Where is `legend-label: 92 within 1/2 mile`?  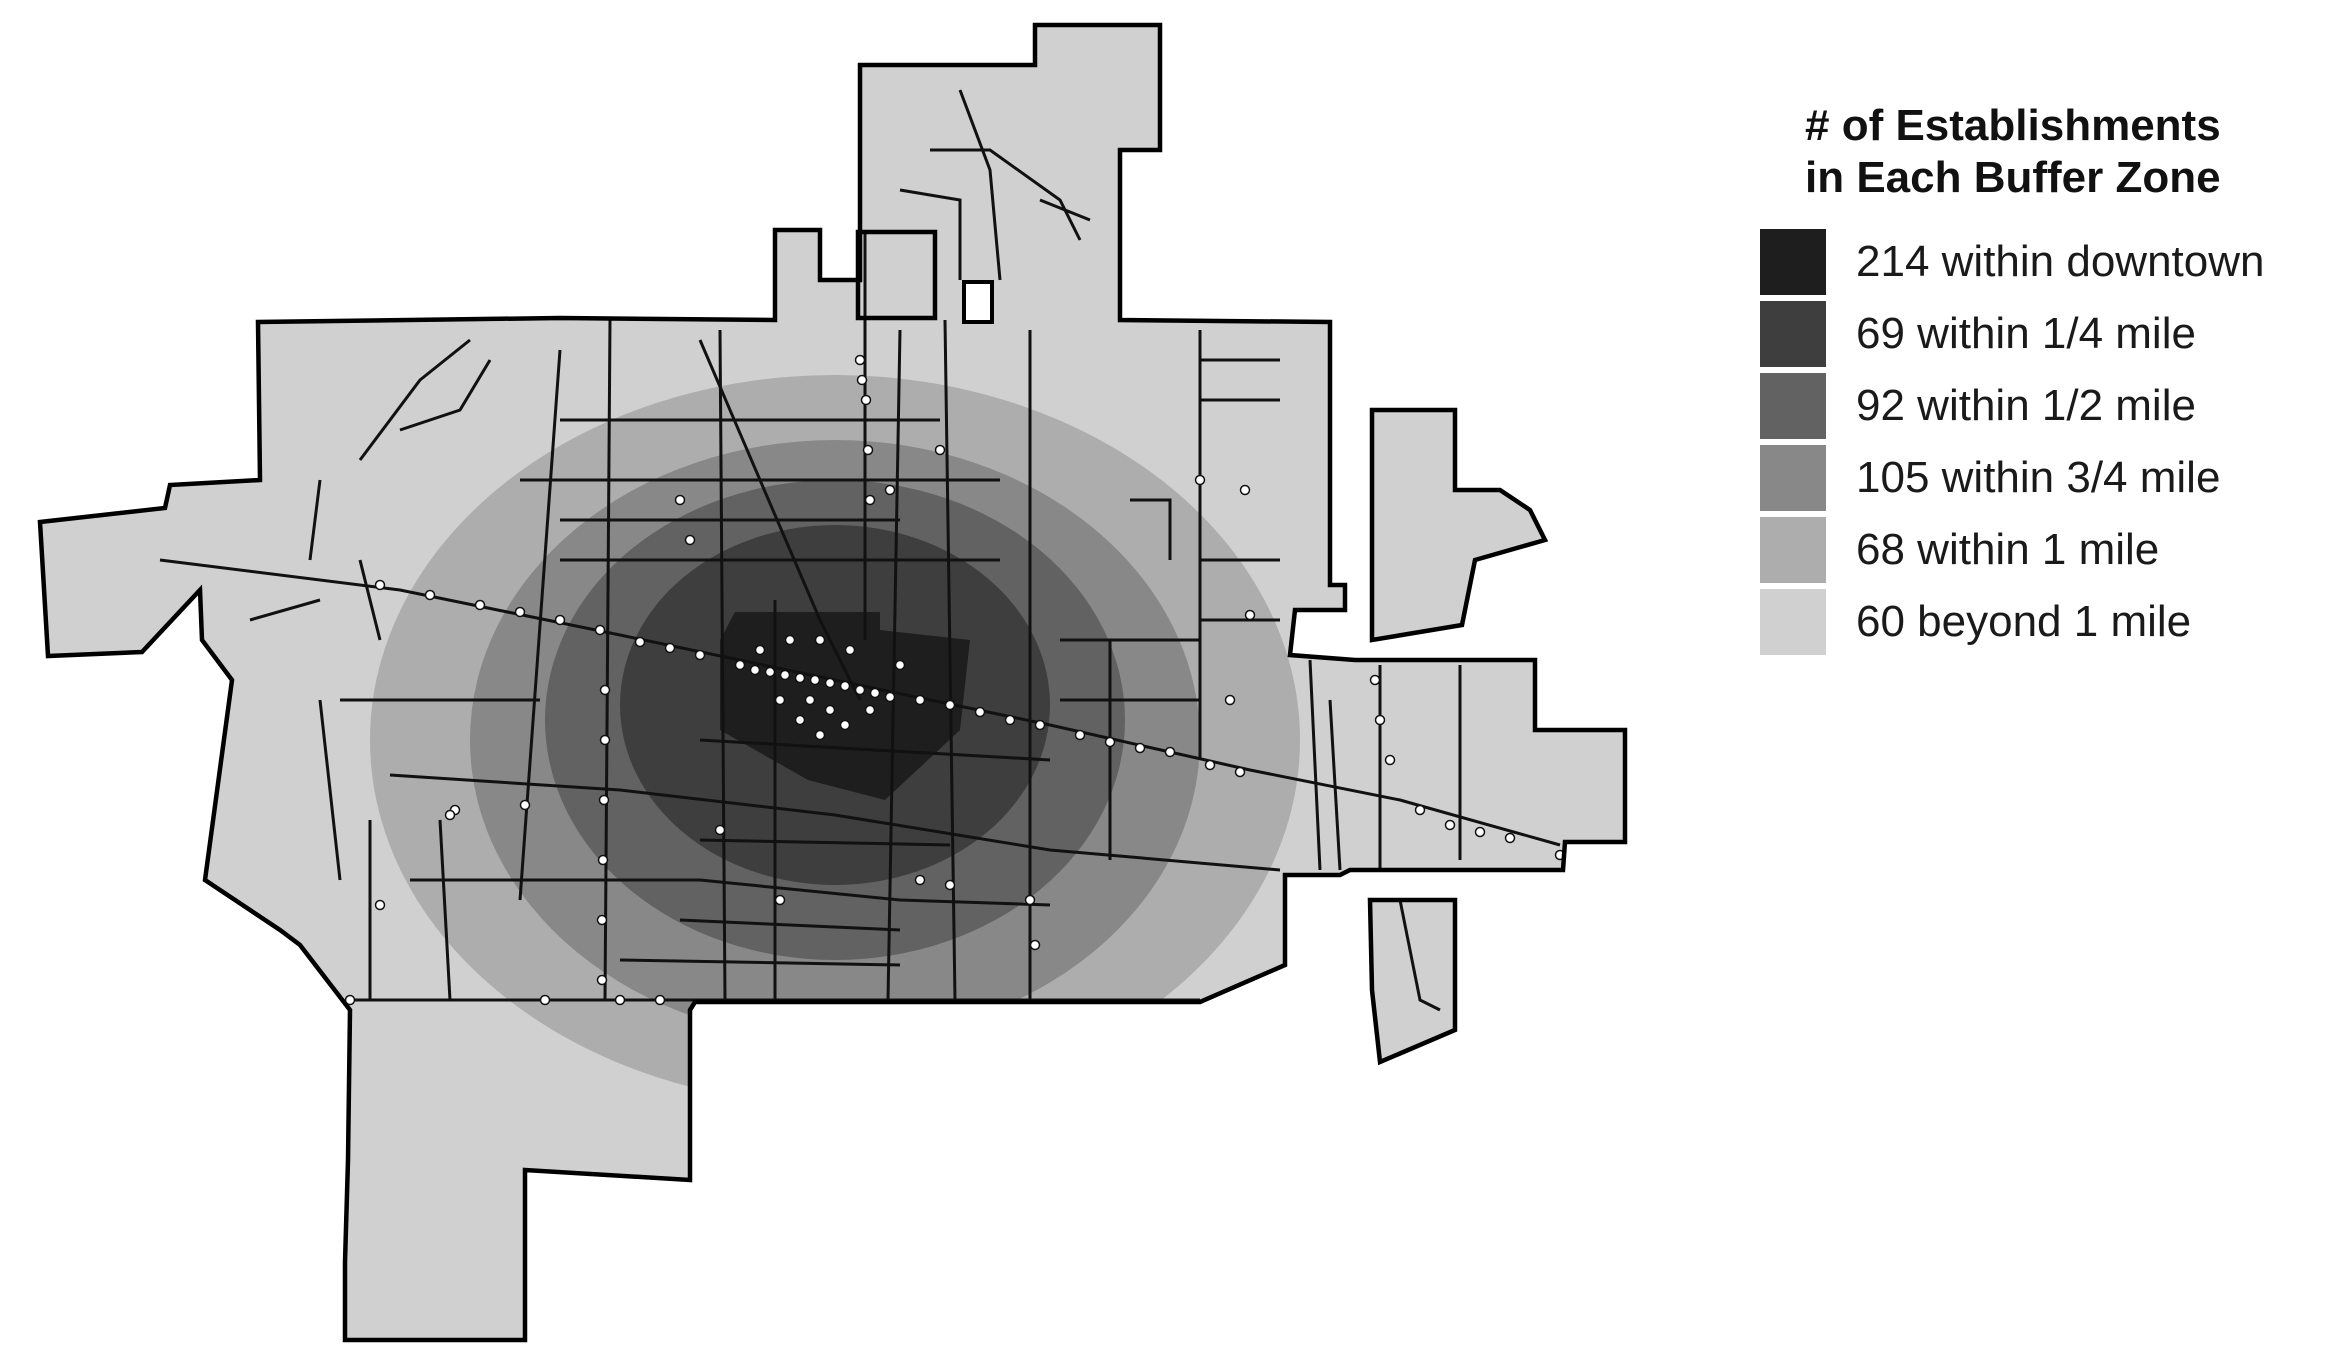 legend-label: 92 within 1/2 mile is located at coordinates (2026, 405).